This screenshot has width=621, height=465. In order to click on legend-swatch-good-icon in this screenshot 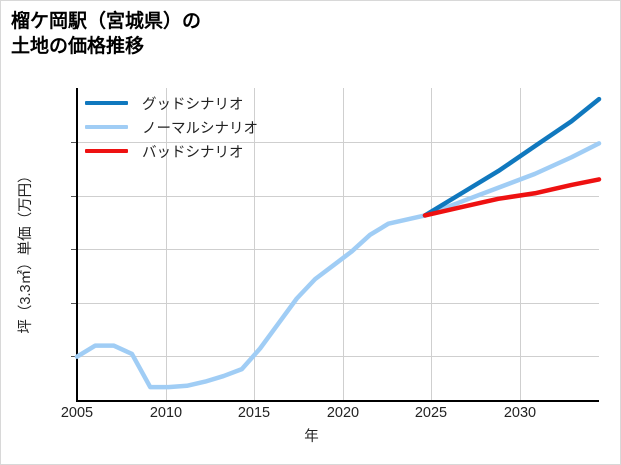, I will do `click(106, 103)`.